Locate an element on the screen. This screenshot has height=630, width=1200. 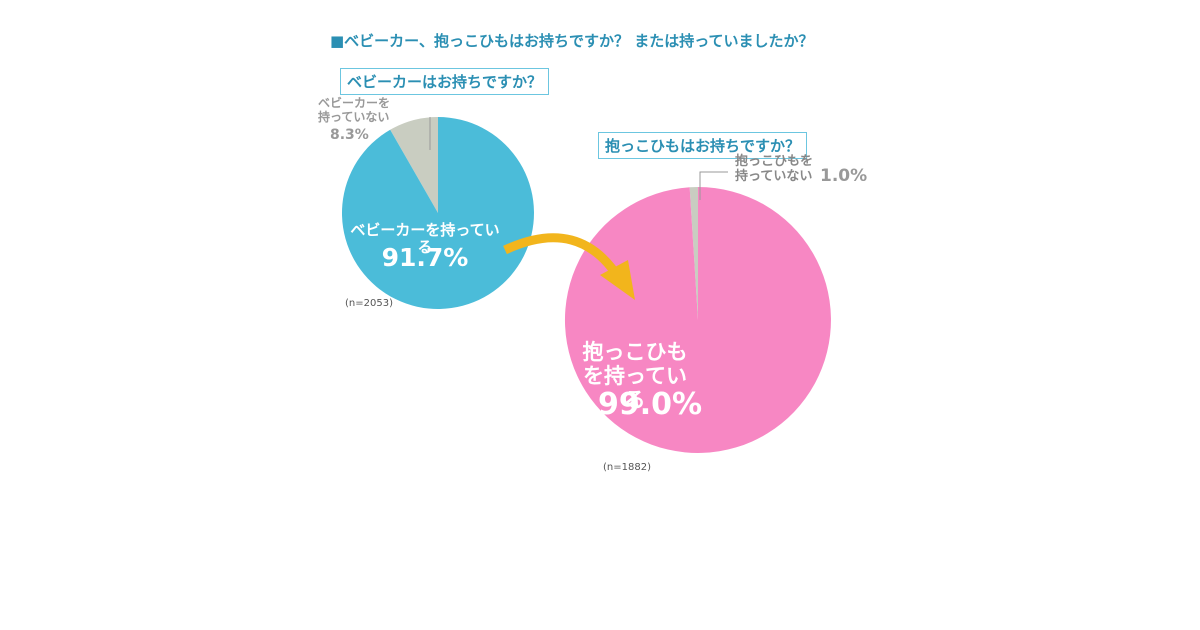
slice-label: ベビーカーを持っていない is located at coordinates (354, 110).